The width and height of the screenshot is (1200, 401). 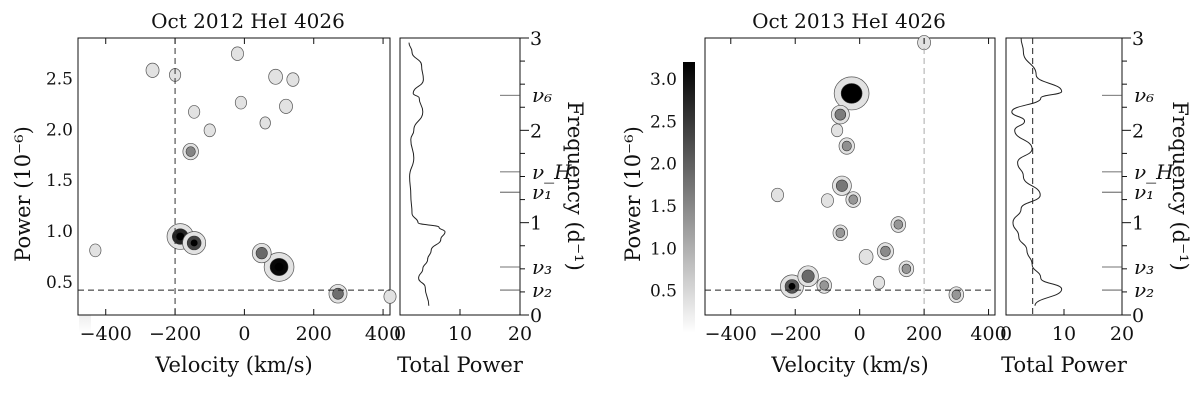 I want to click on chart-title: Oct 2013 HeI 4026, so click(x=849, y=21).